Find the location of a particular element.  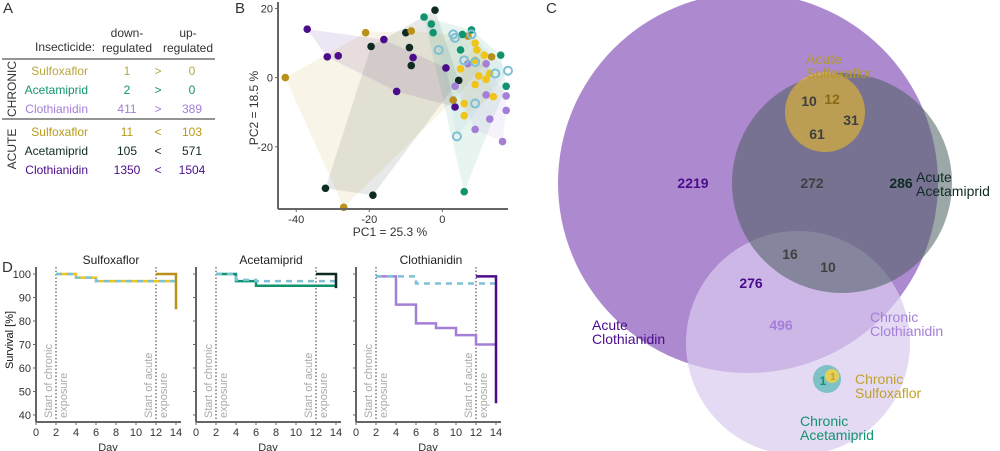

group-label-acute: ACUTE is located at coordinates (12, 149).